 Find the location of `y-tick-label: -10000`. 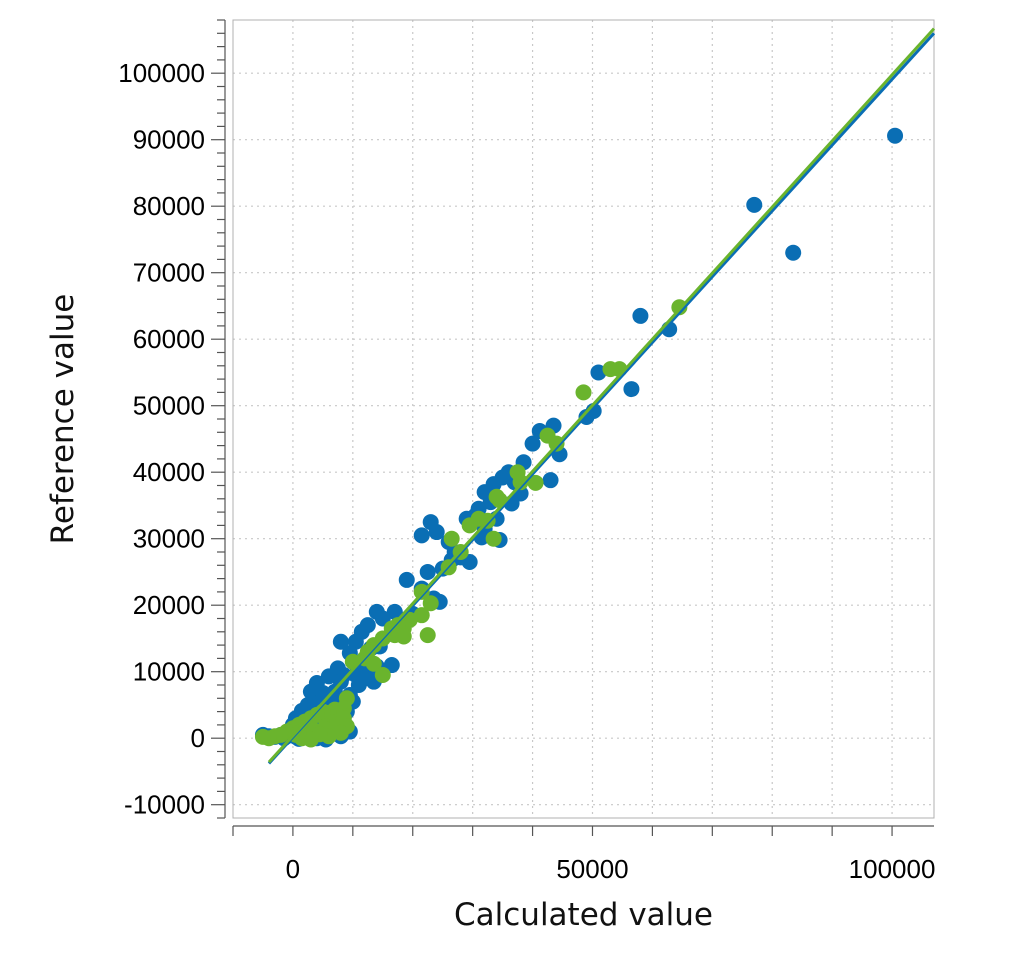

y-tick-label: -10000 is located at coordinates (164, 805).